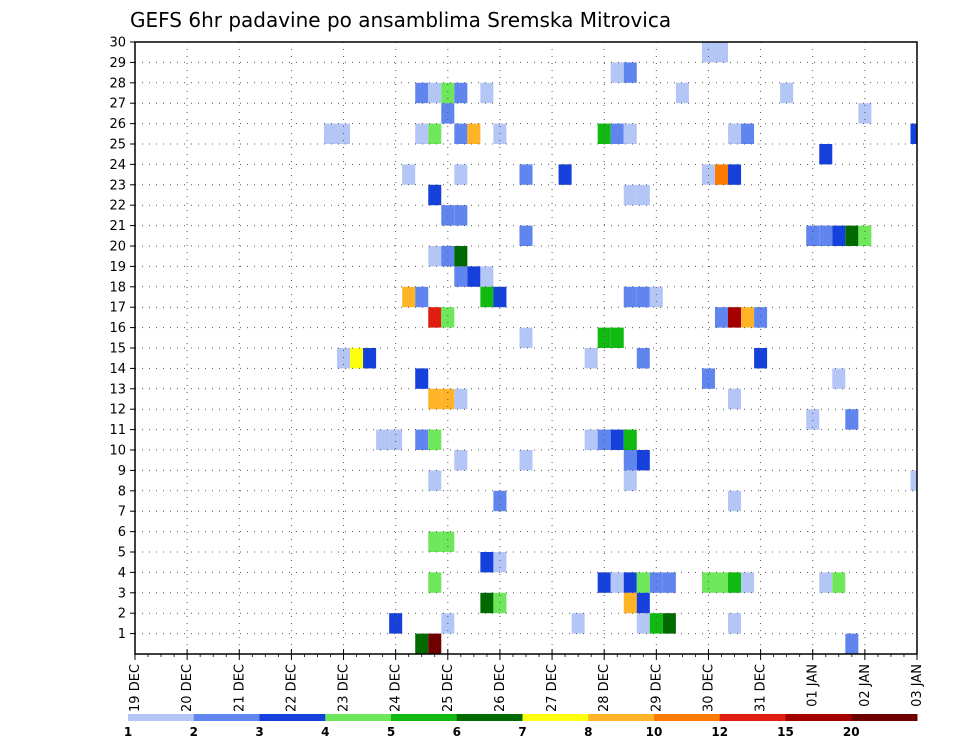 The width and height of the screenshot is (960, 742). I want to click on y-tick-label: 26, so click(117, 124).